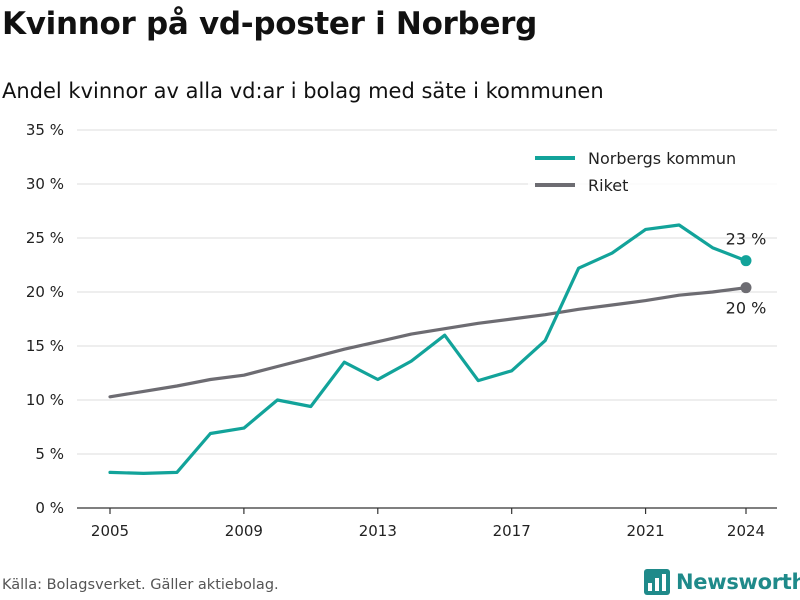 The height and width of the screenshot is (600, 800). I want to click on x-tick-label: 2013, so click(378, 531).